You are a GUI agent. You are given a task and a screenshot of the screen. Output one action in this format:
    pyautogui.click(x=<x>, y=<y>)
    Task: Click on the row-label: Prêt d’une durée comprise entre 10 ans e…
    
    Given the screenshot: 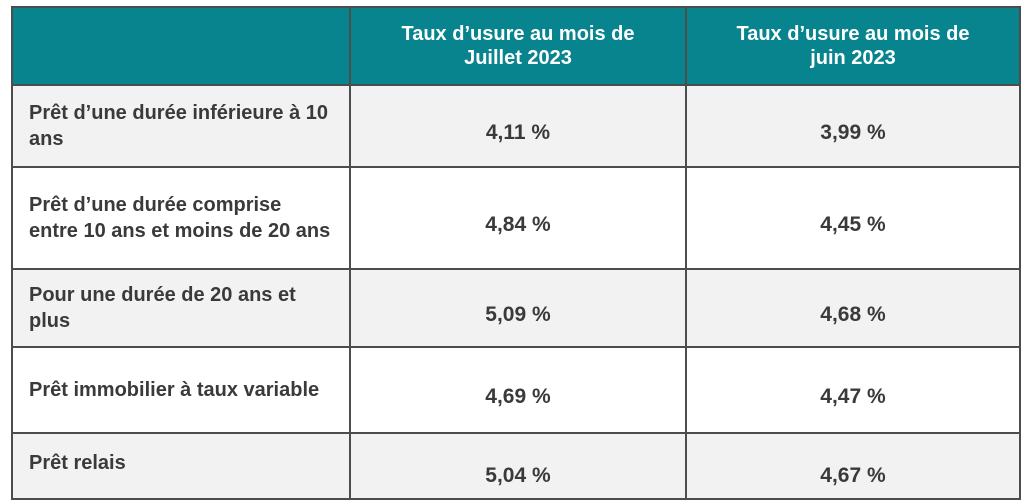 What is the action you would take?
    pyautogui.click(x=181, y=218)
    